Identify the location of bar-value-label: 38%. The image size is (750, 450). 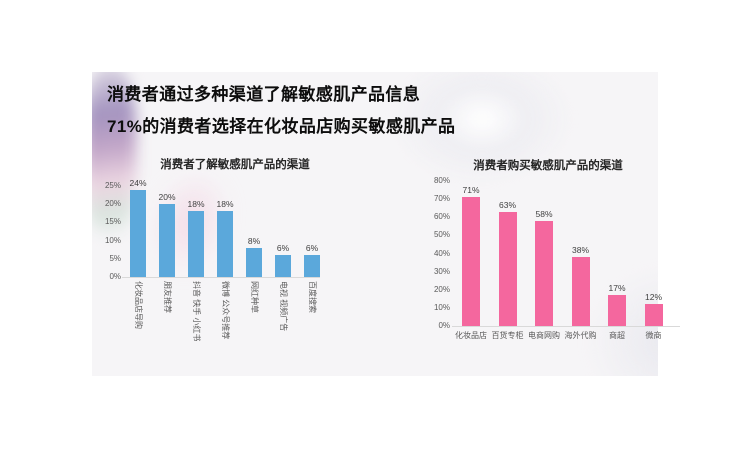
(580, 250).